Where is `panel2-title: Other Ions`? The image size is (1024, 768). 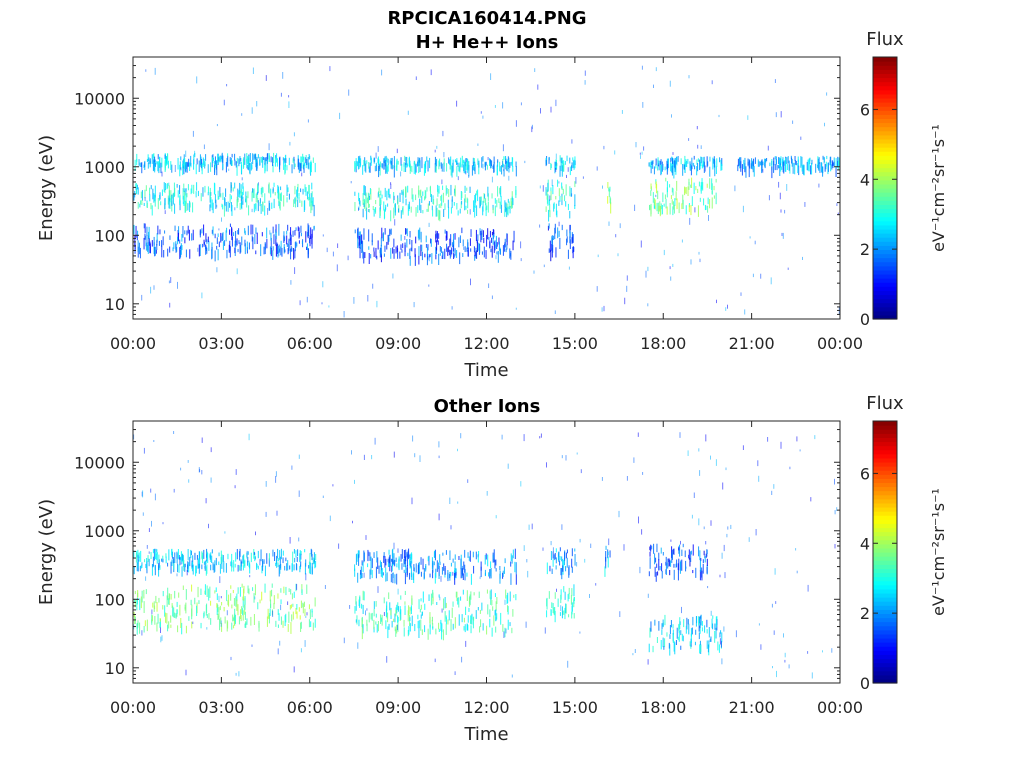
panel2-title: Other Ions is located at coordinates (487, 406).